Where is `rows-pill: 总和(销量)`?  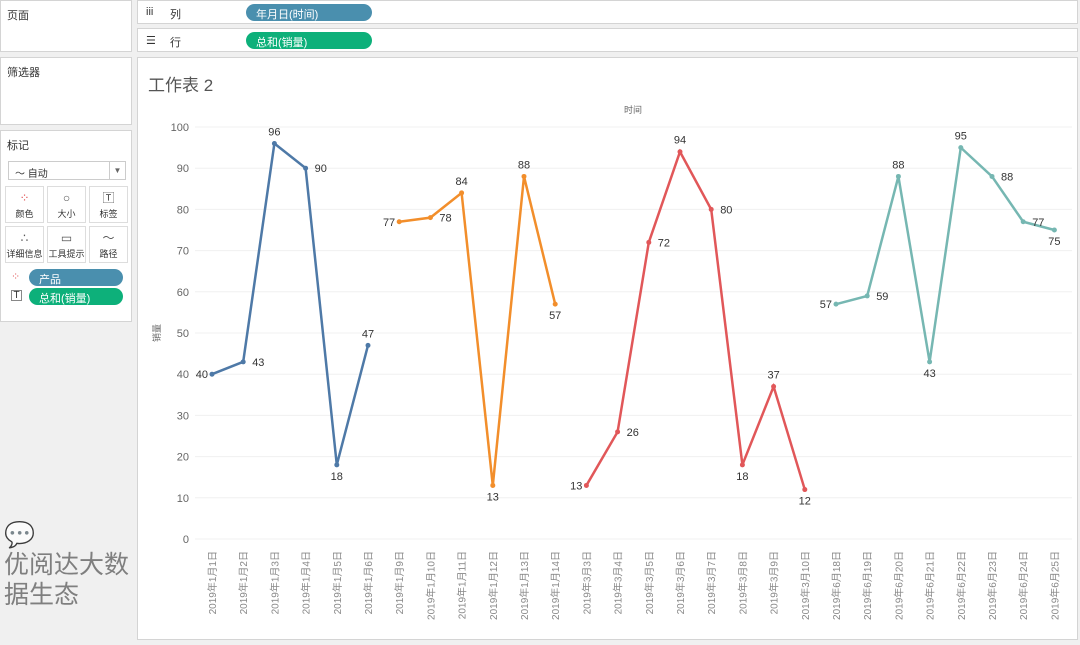 rows-pill: 总和(销量) is located at coordinates (309, 40).